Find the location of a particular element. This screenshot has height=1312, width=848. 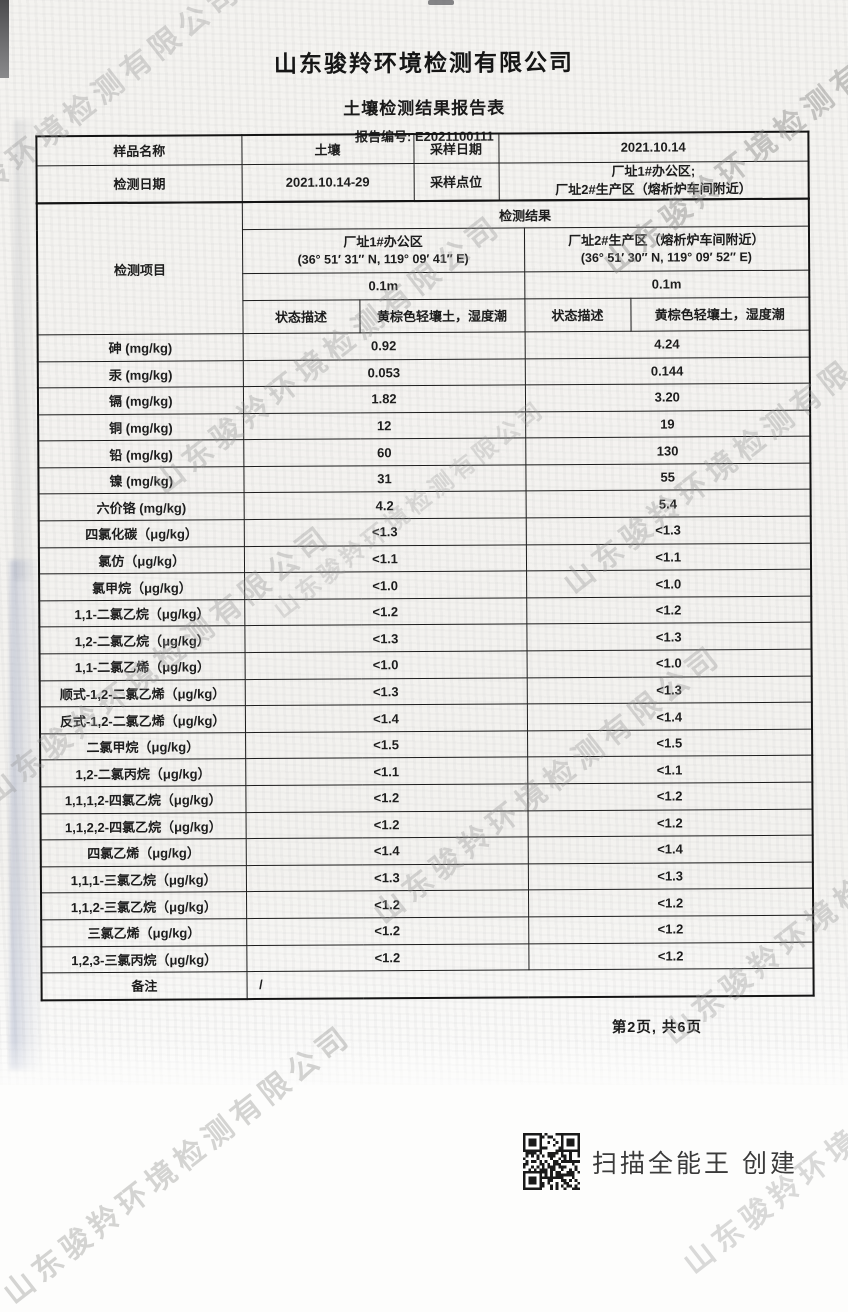

site1-value: 31 is located at coordinates (384, 479).